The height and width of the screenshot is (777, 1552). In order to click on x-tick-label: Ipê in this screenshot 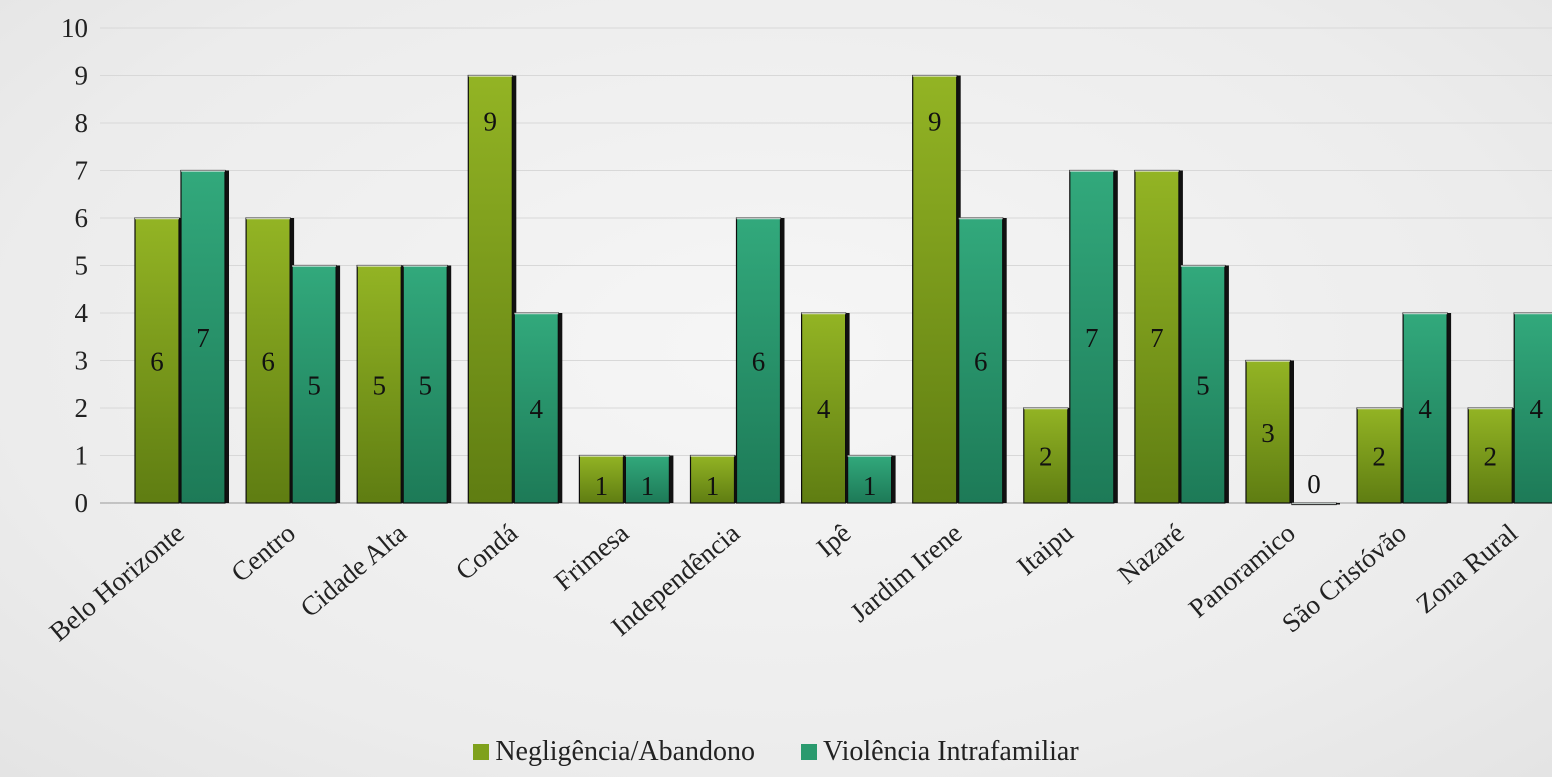, I will do `click(834, 540)`.